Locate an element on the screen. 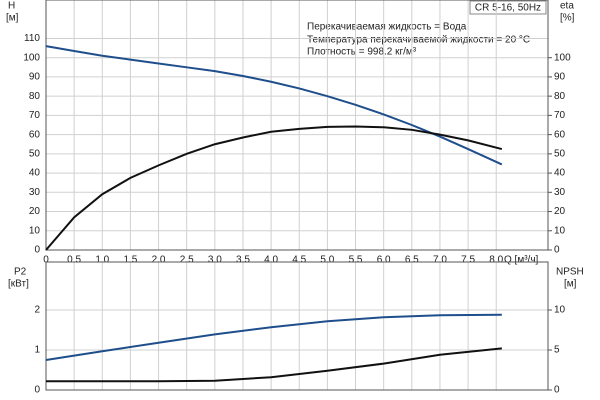  x-tick-label: 4.0 is located at coordinates (271, 260).